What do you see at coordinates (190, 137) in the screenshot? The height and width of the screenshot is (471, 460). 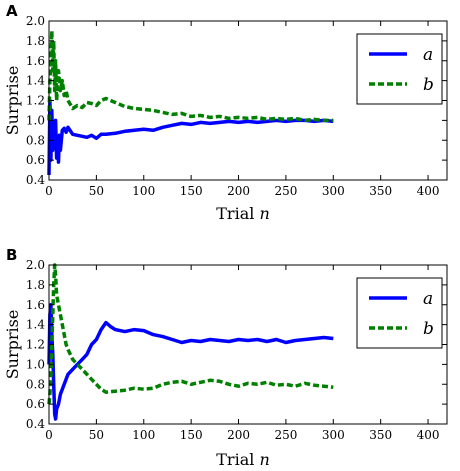 I see `series-line-a` at bounding box center [190, 137].